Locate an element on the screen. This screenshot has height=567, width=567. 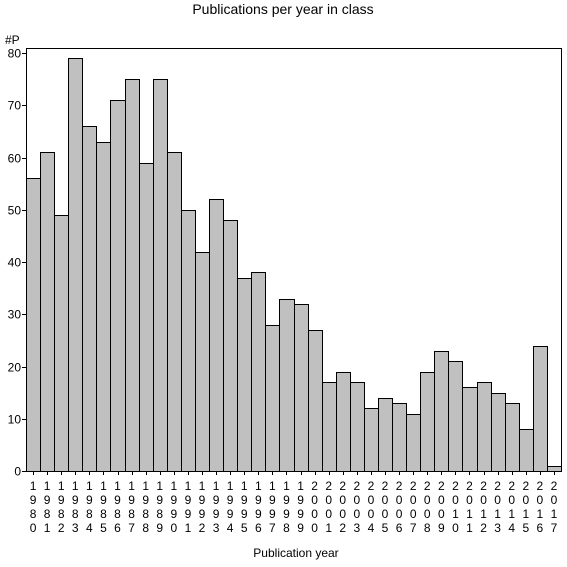
bar-1987 is located at coordinates (132, 275).